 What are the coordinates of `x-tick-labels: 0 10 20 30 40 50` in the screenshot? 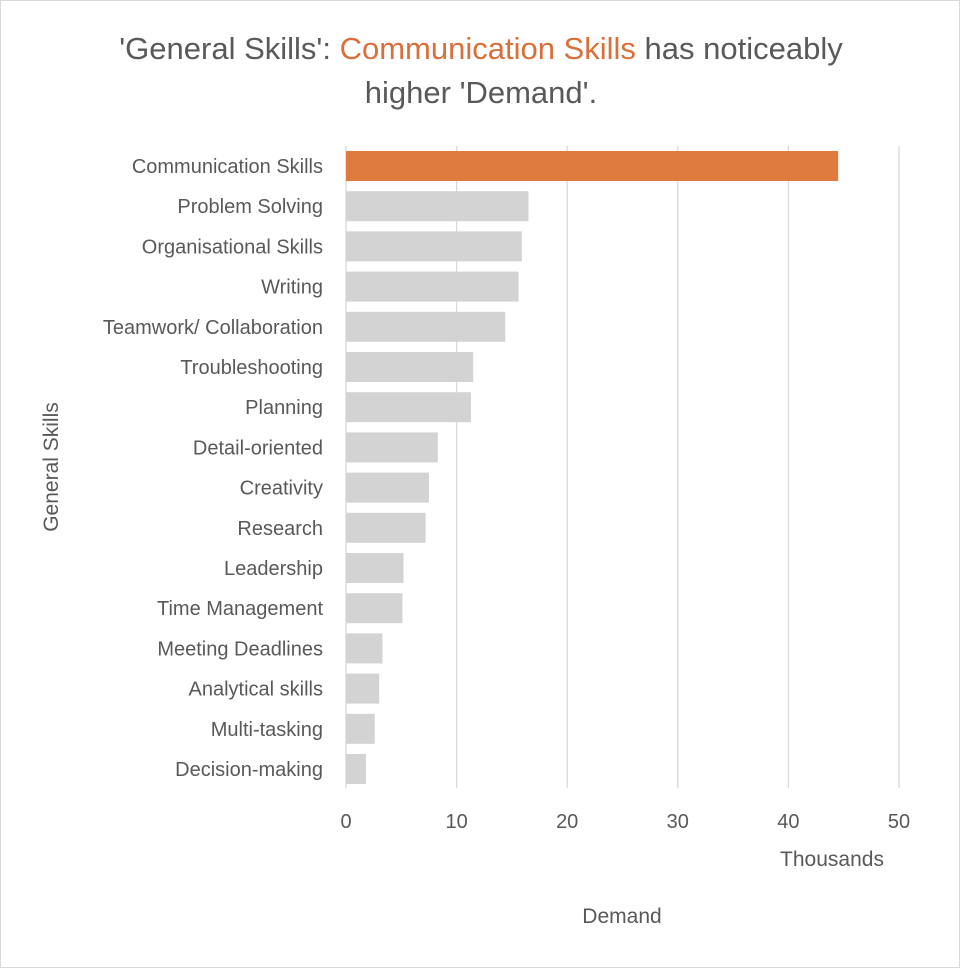 It's located at (625, 822).